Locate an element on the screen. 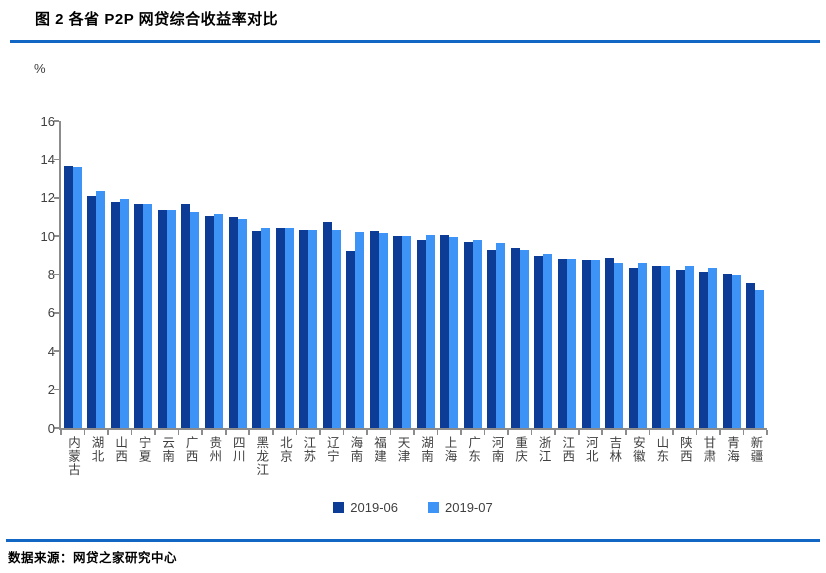 The image size is (826, 573). x-axis-category-label: 安徽 is located at coordinates (637, 449).